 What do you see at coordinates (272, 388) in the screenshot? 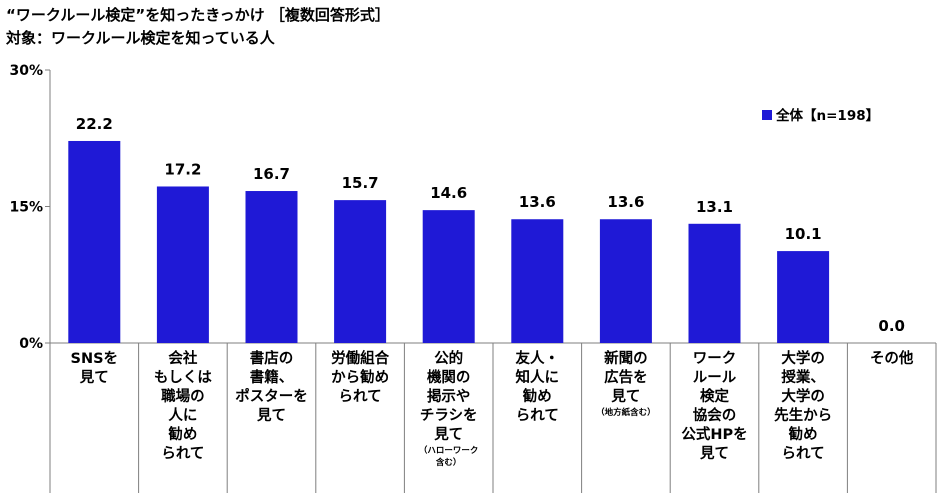
I see `x-tick-label: 書店の書籍、ポスターを見て` at bounding box center [272, 388].